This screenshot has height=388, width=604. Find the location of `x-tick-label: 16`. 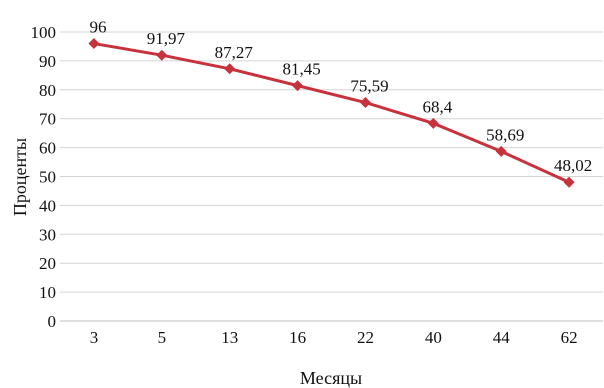

x-tick-label: 16 is located at coordinates (297, 337).